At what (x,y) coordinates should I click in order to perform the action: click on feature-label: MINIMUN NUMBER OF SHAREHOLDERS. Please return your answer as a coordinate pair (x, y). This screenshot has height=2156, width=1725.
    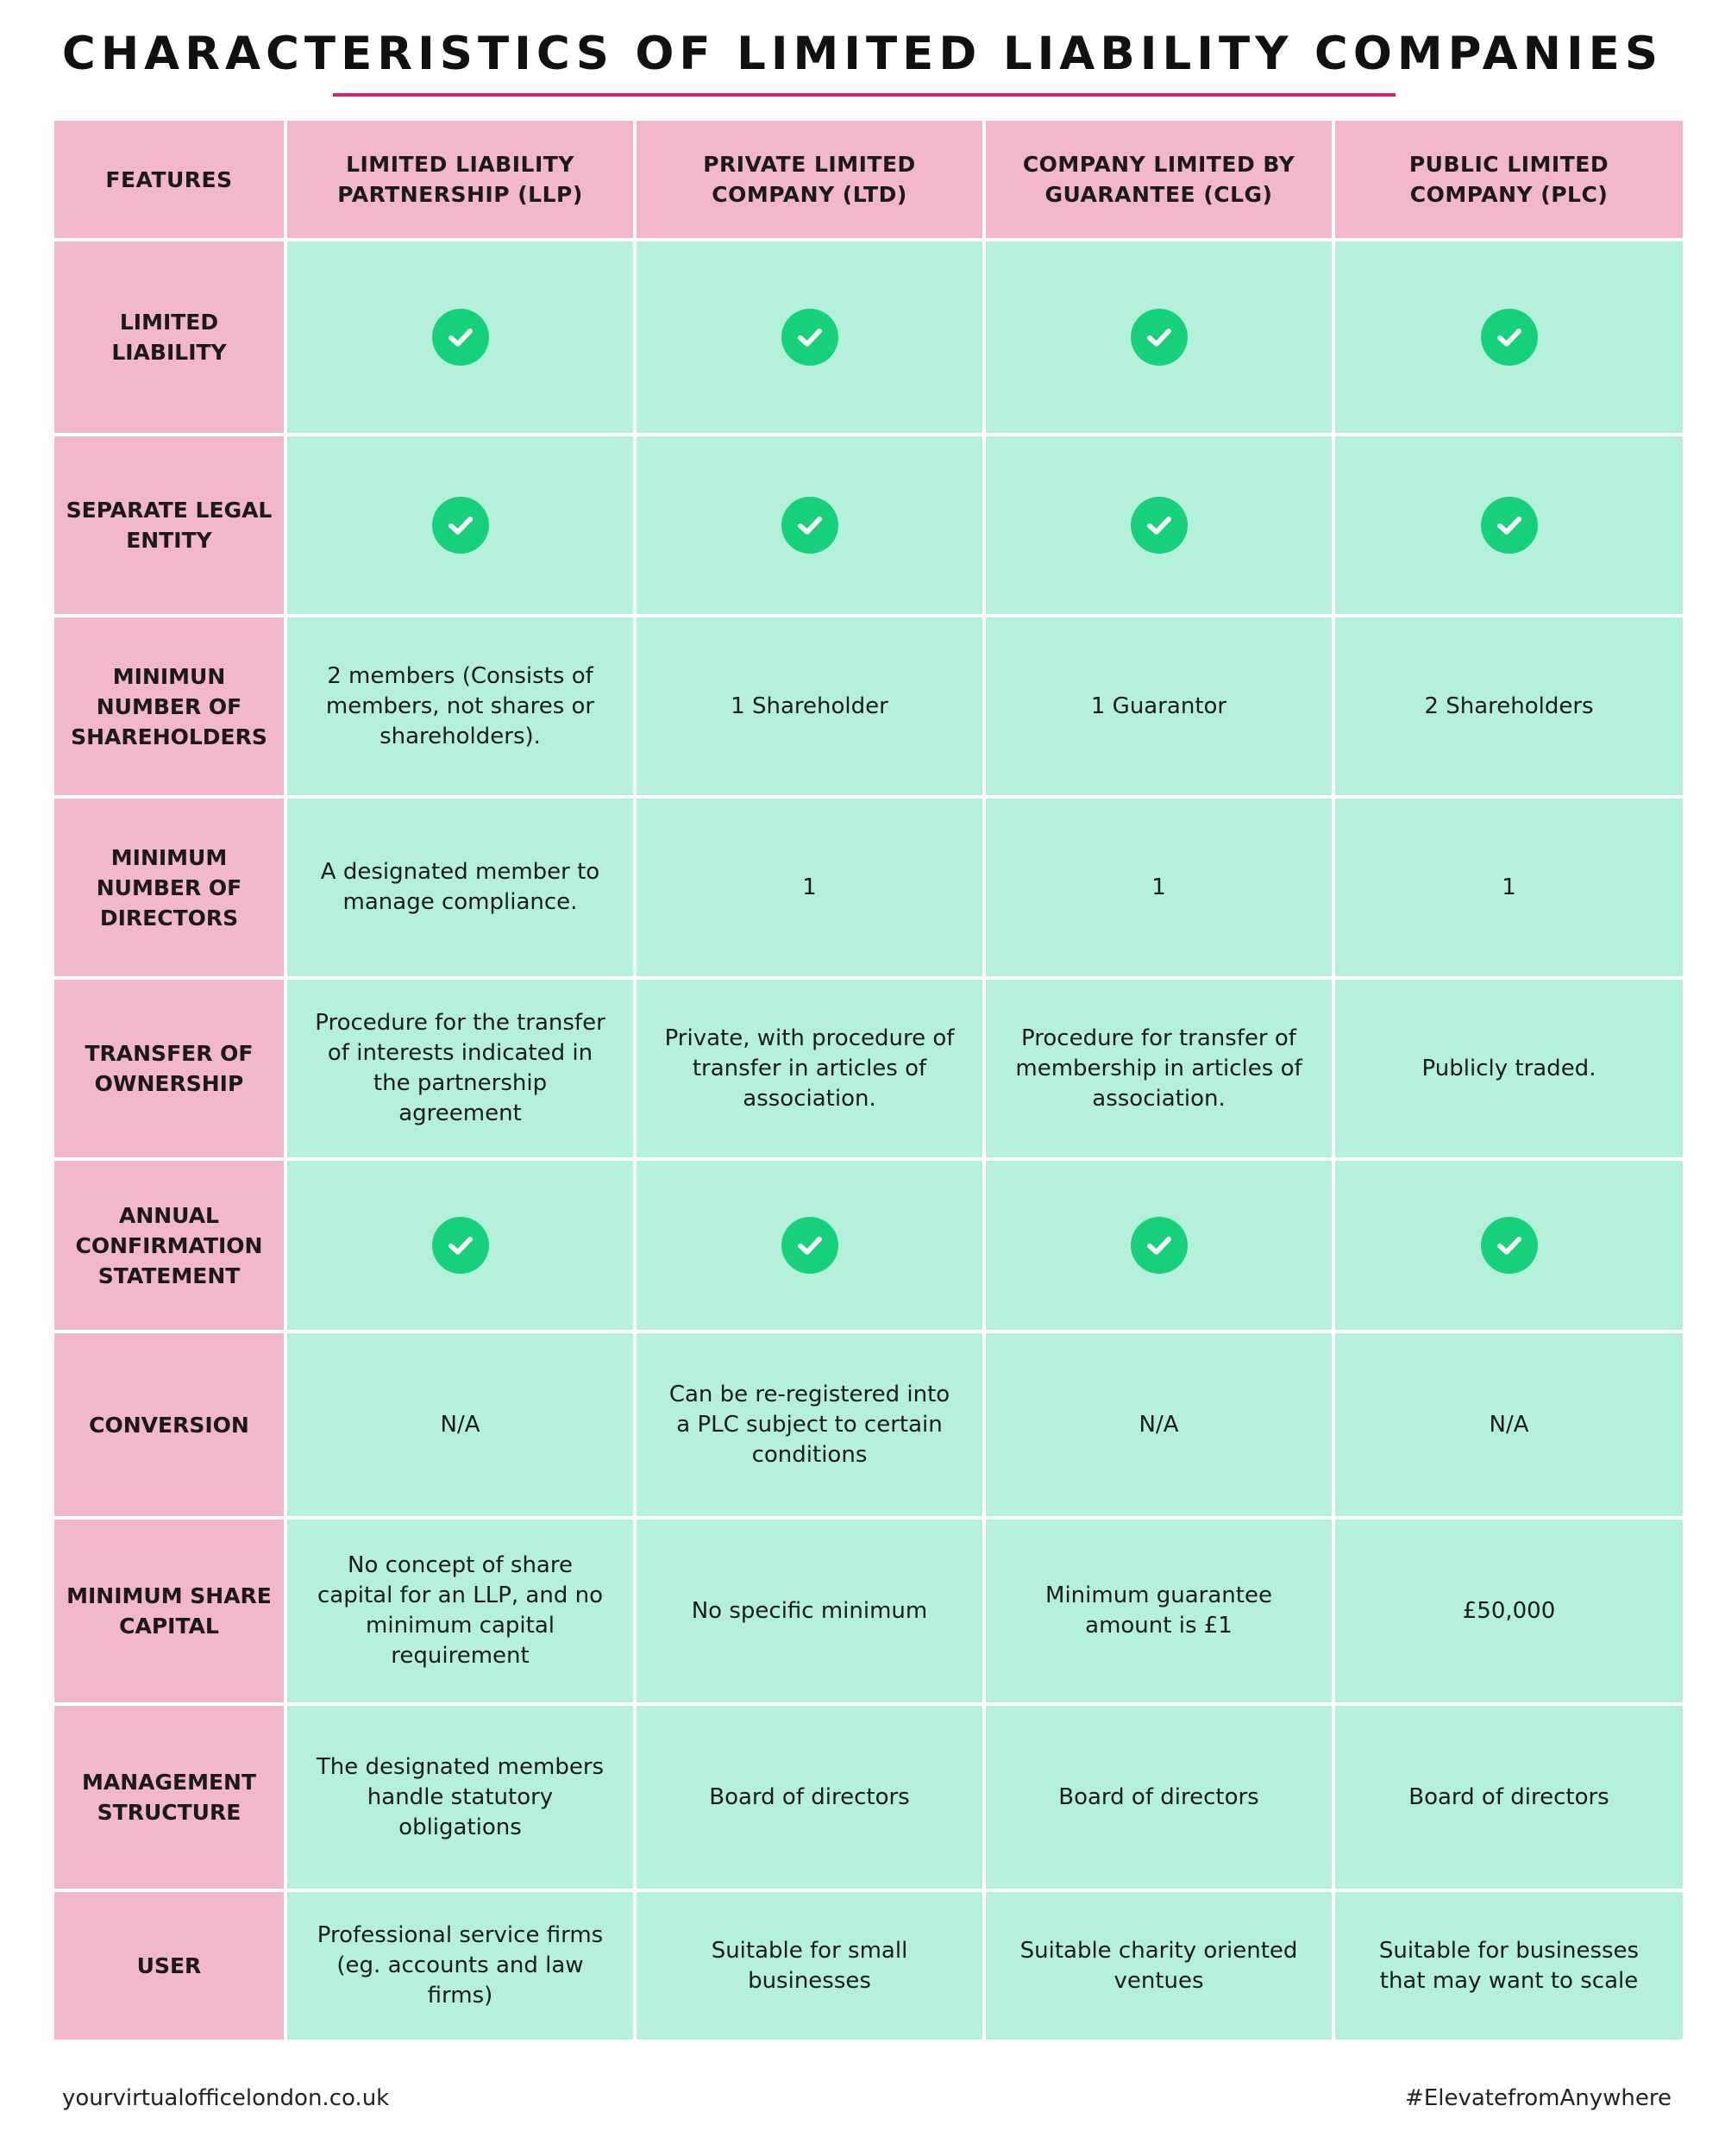
    Looking at the image, I should click on (171, 708).